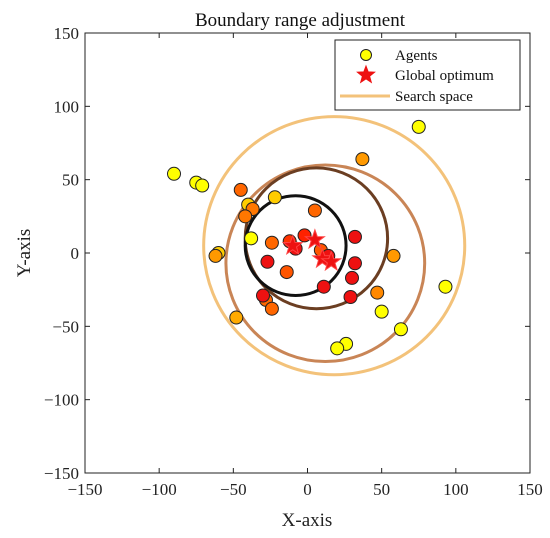 The image size is (550, 538). I want to click on chart-title: Boundary range adjustment, so click(300, 20).